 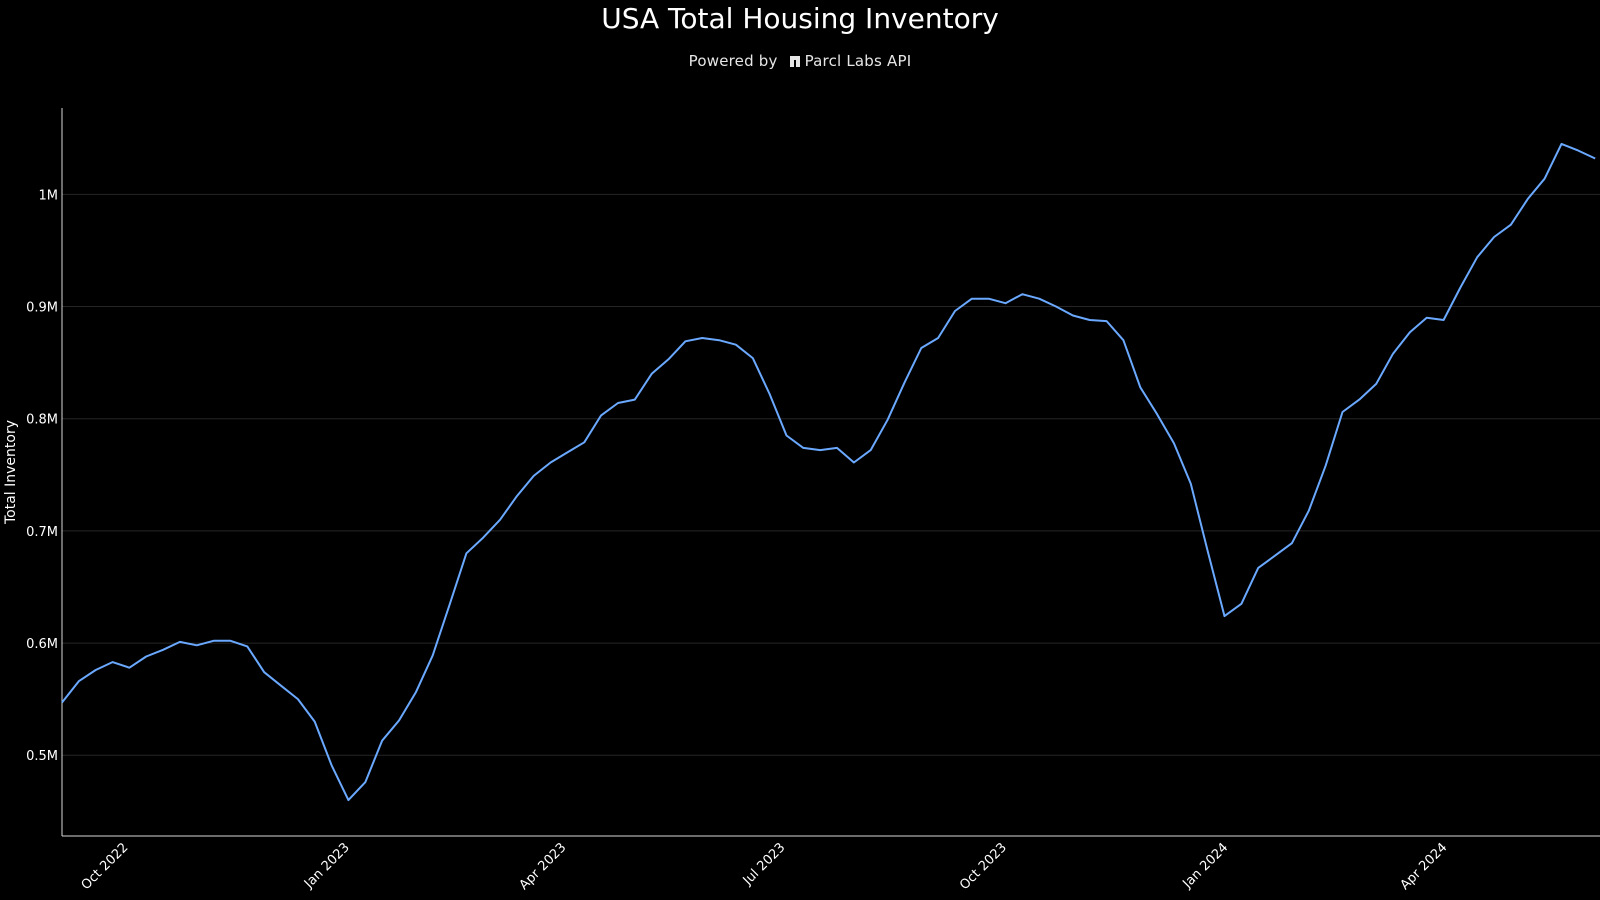 What do you see at coordinates (105, 866) in the screenshot?
I see `x-tick-label: Oct 2022` at bounding box center [105, 866].